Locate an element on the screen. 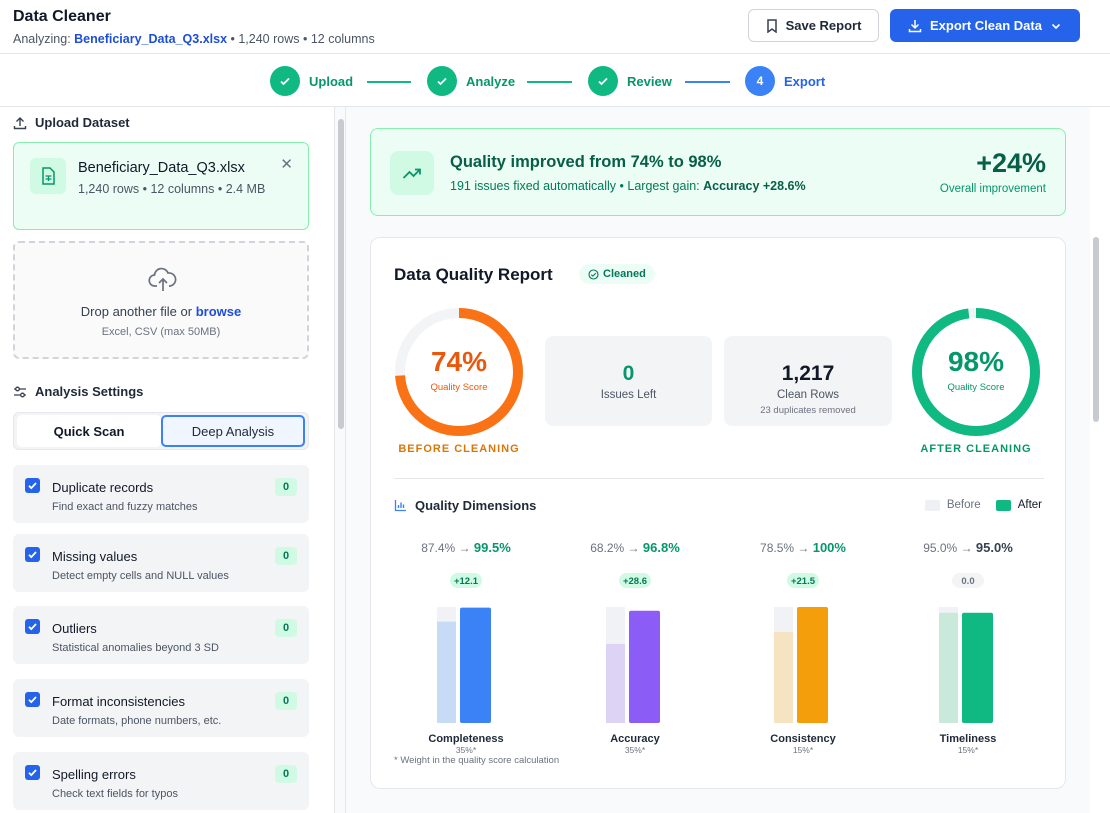 The width and height of the screenshot is (1110, 813). delta-value: 0.0 is located at coordinates (967, 581).